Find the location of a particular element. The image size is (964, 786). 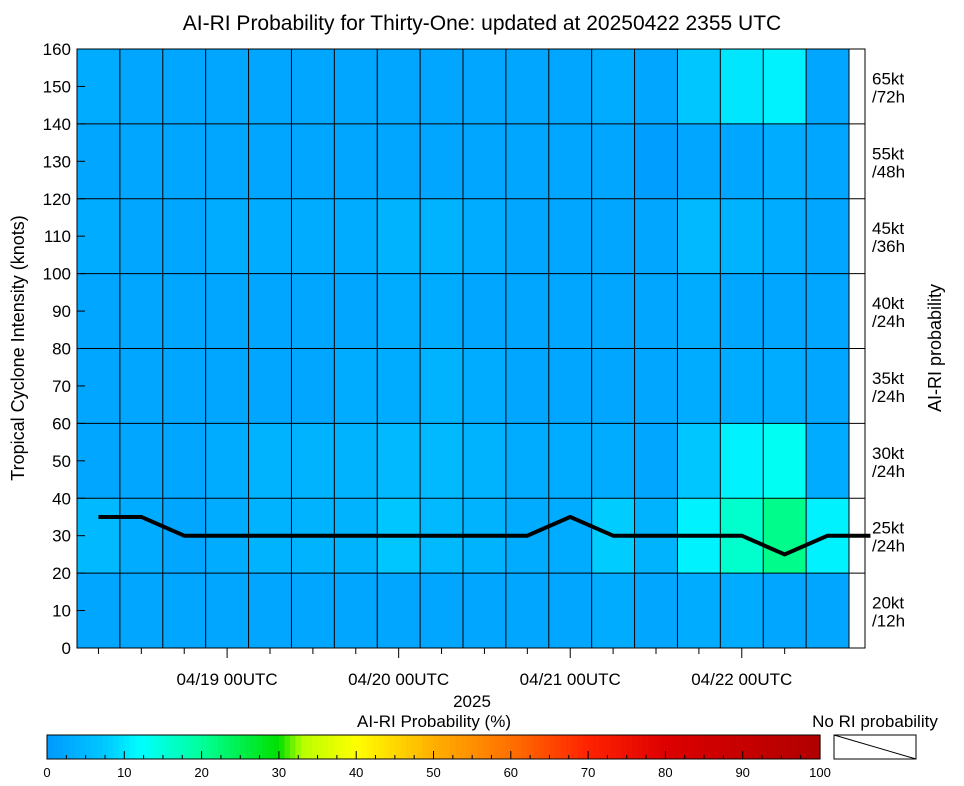

y-axis-ticks: 0 10 20 30 40 50 60 70 80 90 100 110 120 130 140 150 160 is located at coordinates (64, 349).